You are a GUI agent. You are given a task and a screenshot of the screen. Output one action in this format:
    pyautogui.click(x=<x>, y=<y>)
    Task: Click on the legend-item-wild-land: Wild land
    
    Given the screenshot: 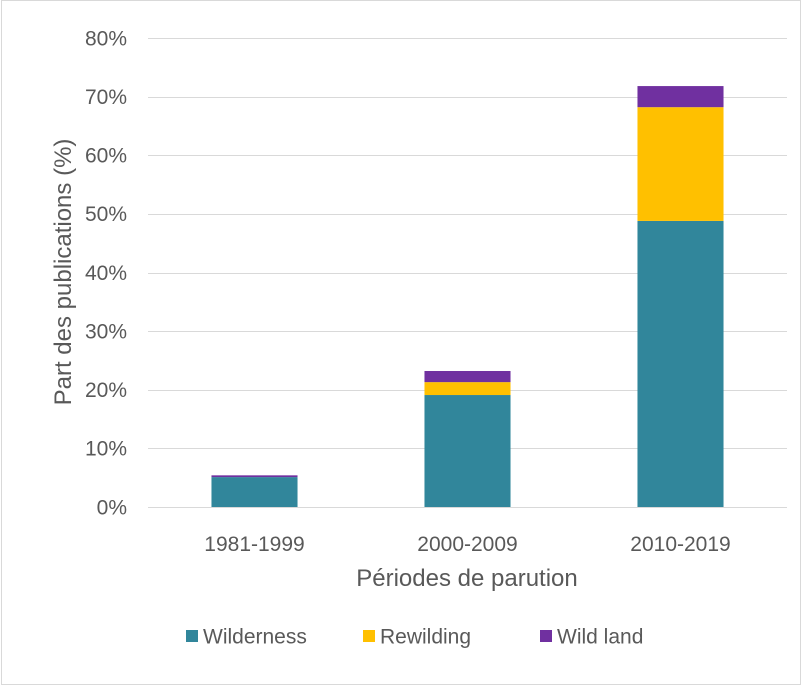 What is the action you would take?
    pyautogui.click(x=591, y=637)
    